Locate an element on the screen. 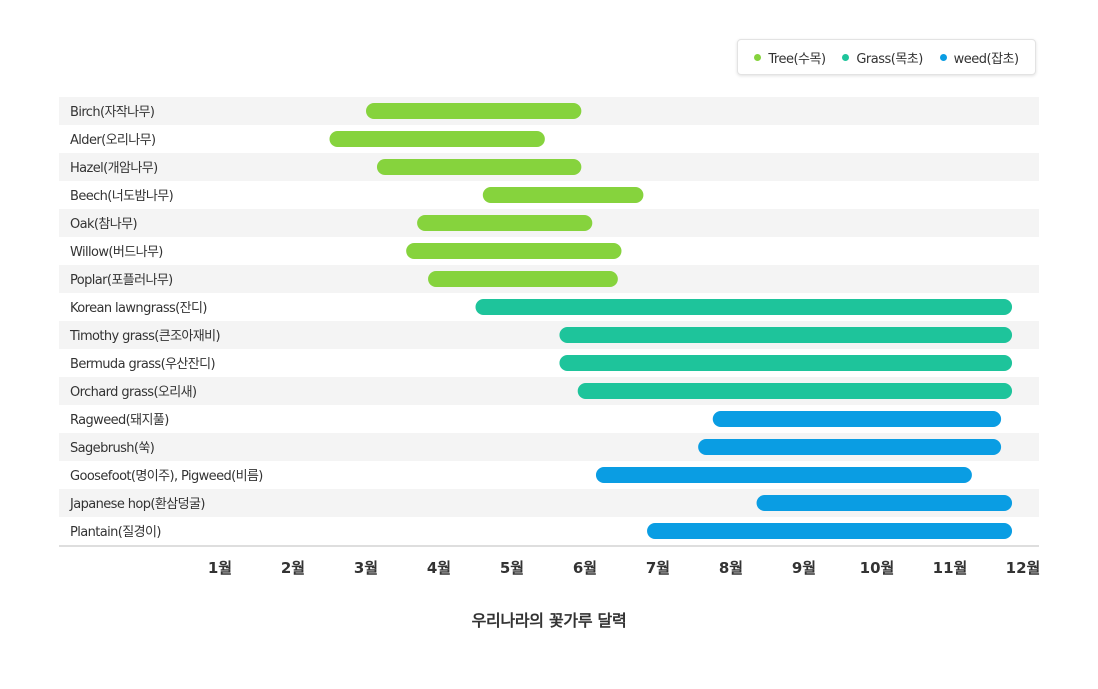  legend-item-grass: Grass(목초) is located at coordinates (882, 57).